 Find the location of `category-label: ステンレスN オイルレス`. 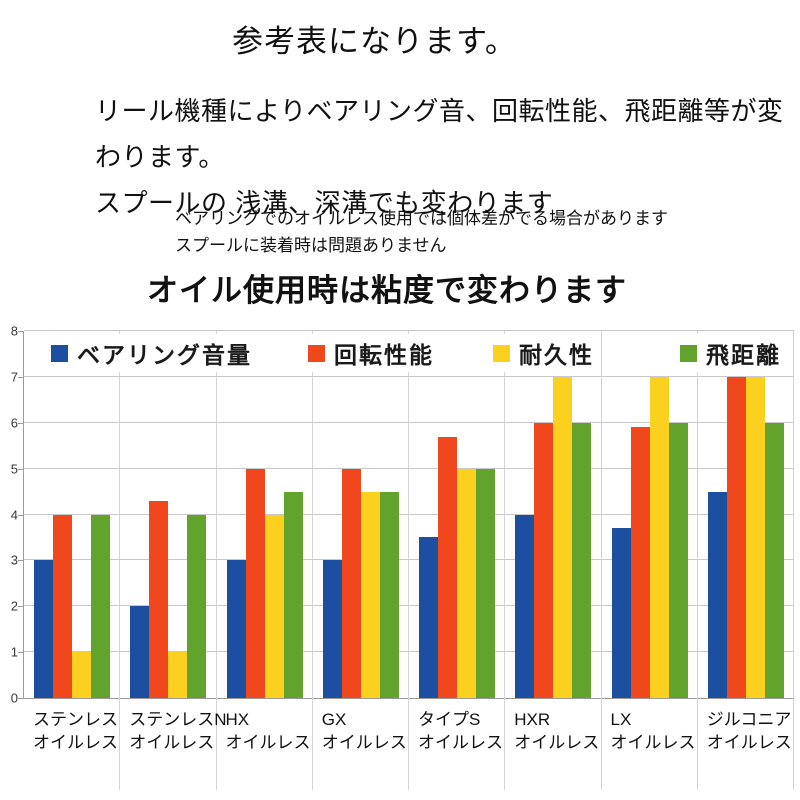

category-label: ステンレスN オイルレス is located at coordinates (173, 745).